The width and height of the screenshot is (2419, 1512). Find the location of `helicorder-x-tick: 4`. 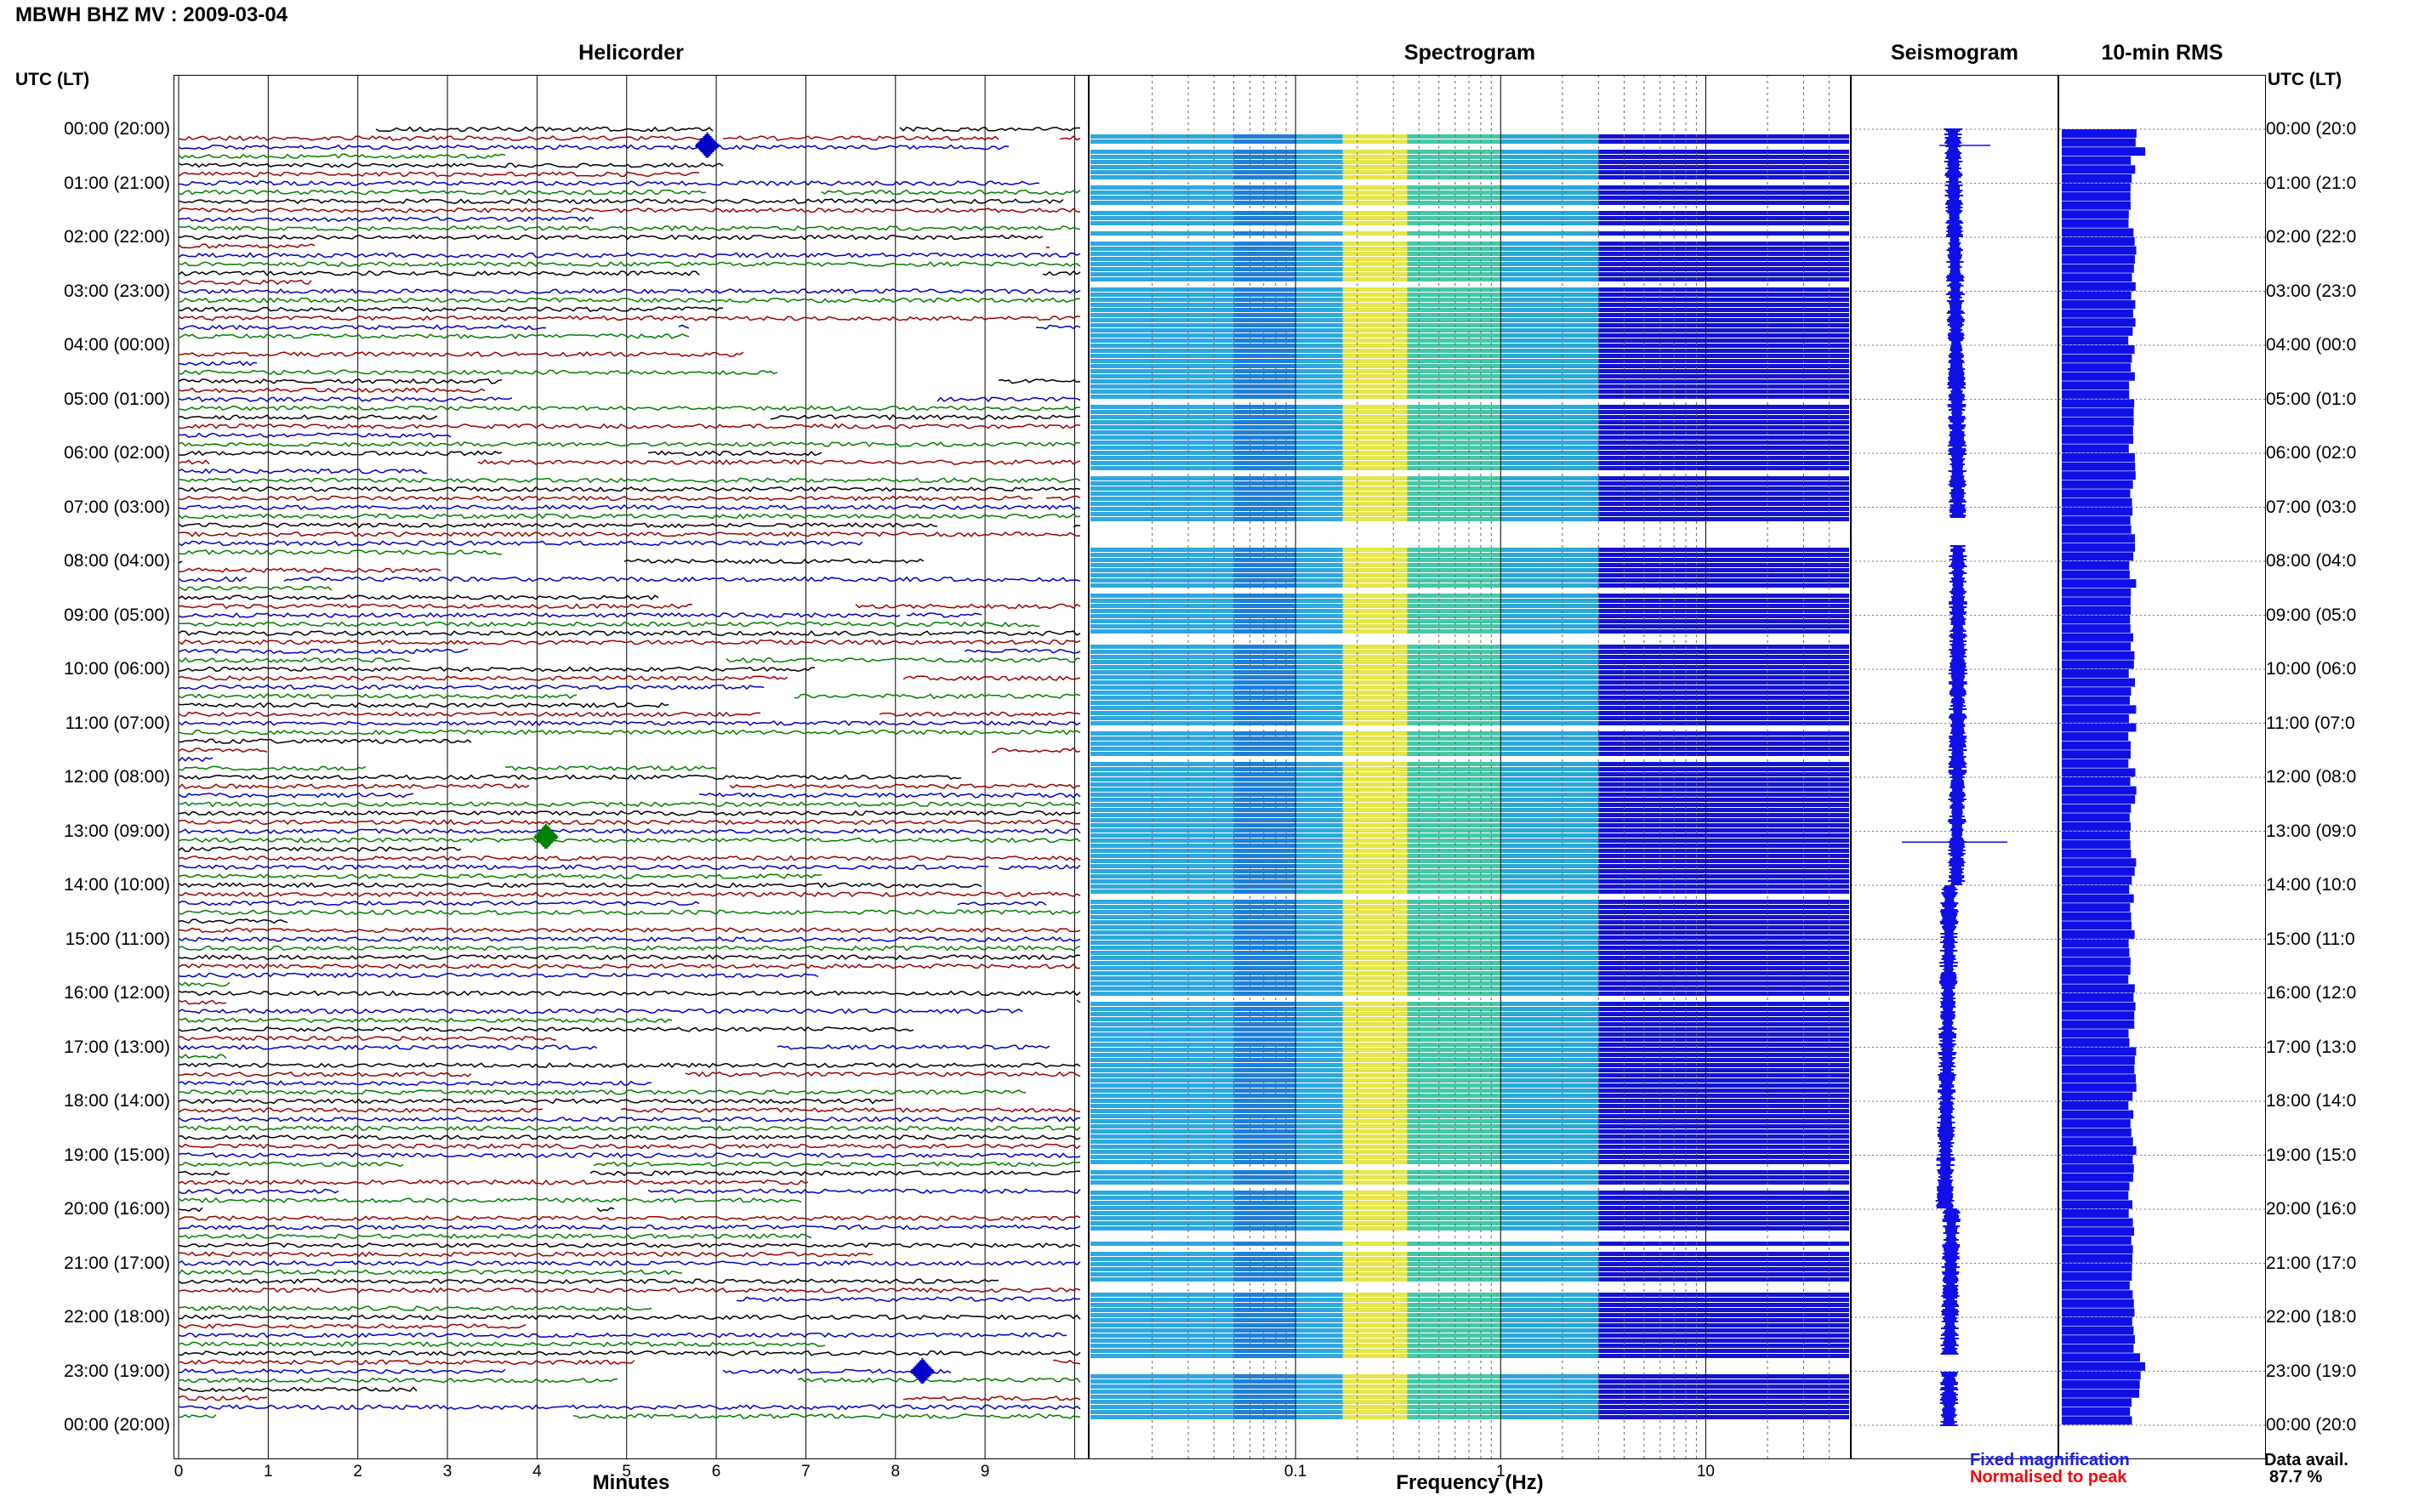

helicorder-x-tick: 4 is located at coordinates (537, 1472).